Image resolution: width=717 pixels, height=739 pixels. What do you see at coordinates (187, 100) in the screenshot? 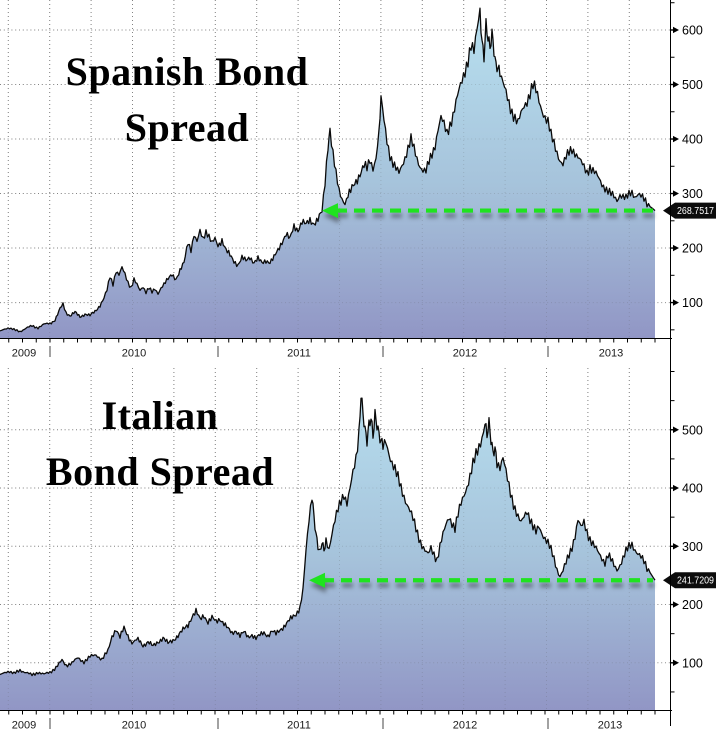
I see `chart-title-spanish: Spanish Bond Spread` at bounding box center [187, 100].